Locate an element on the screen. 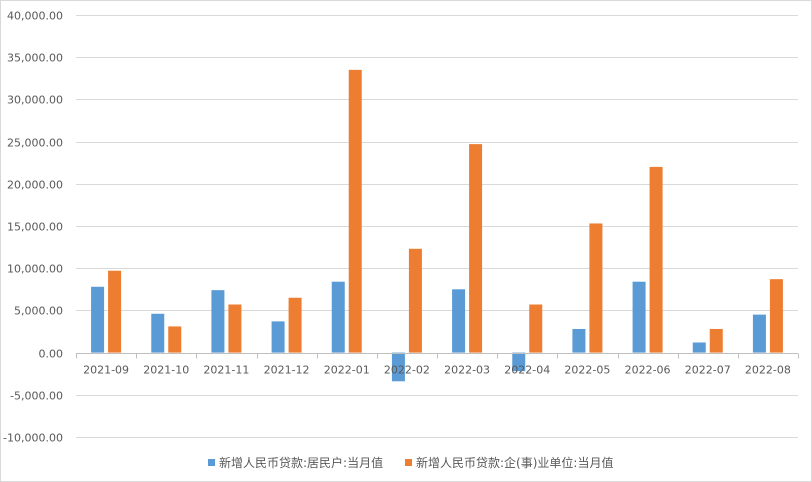 The width and height of the screenshot is (812, 482). y-tick-label: 10,000.00 is located at coordinates (35, 269).